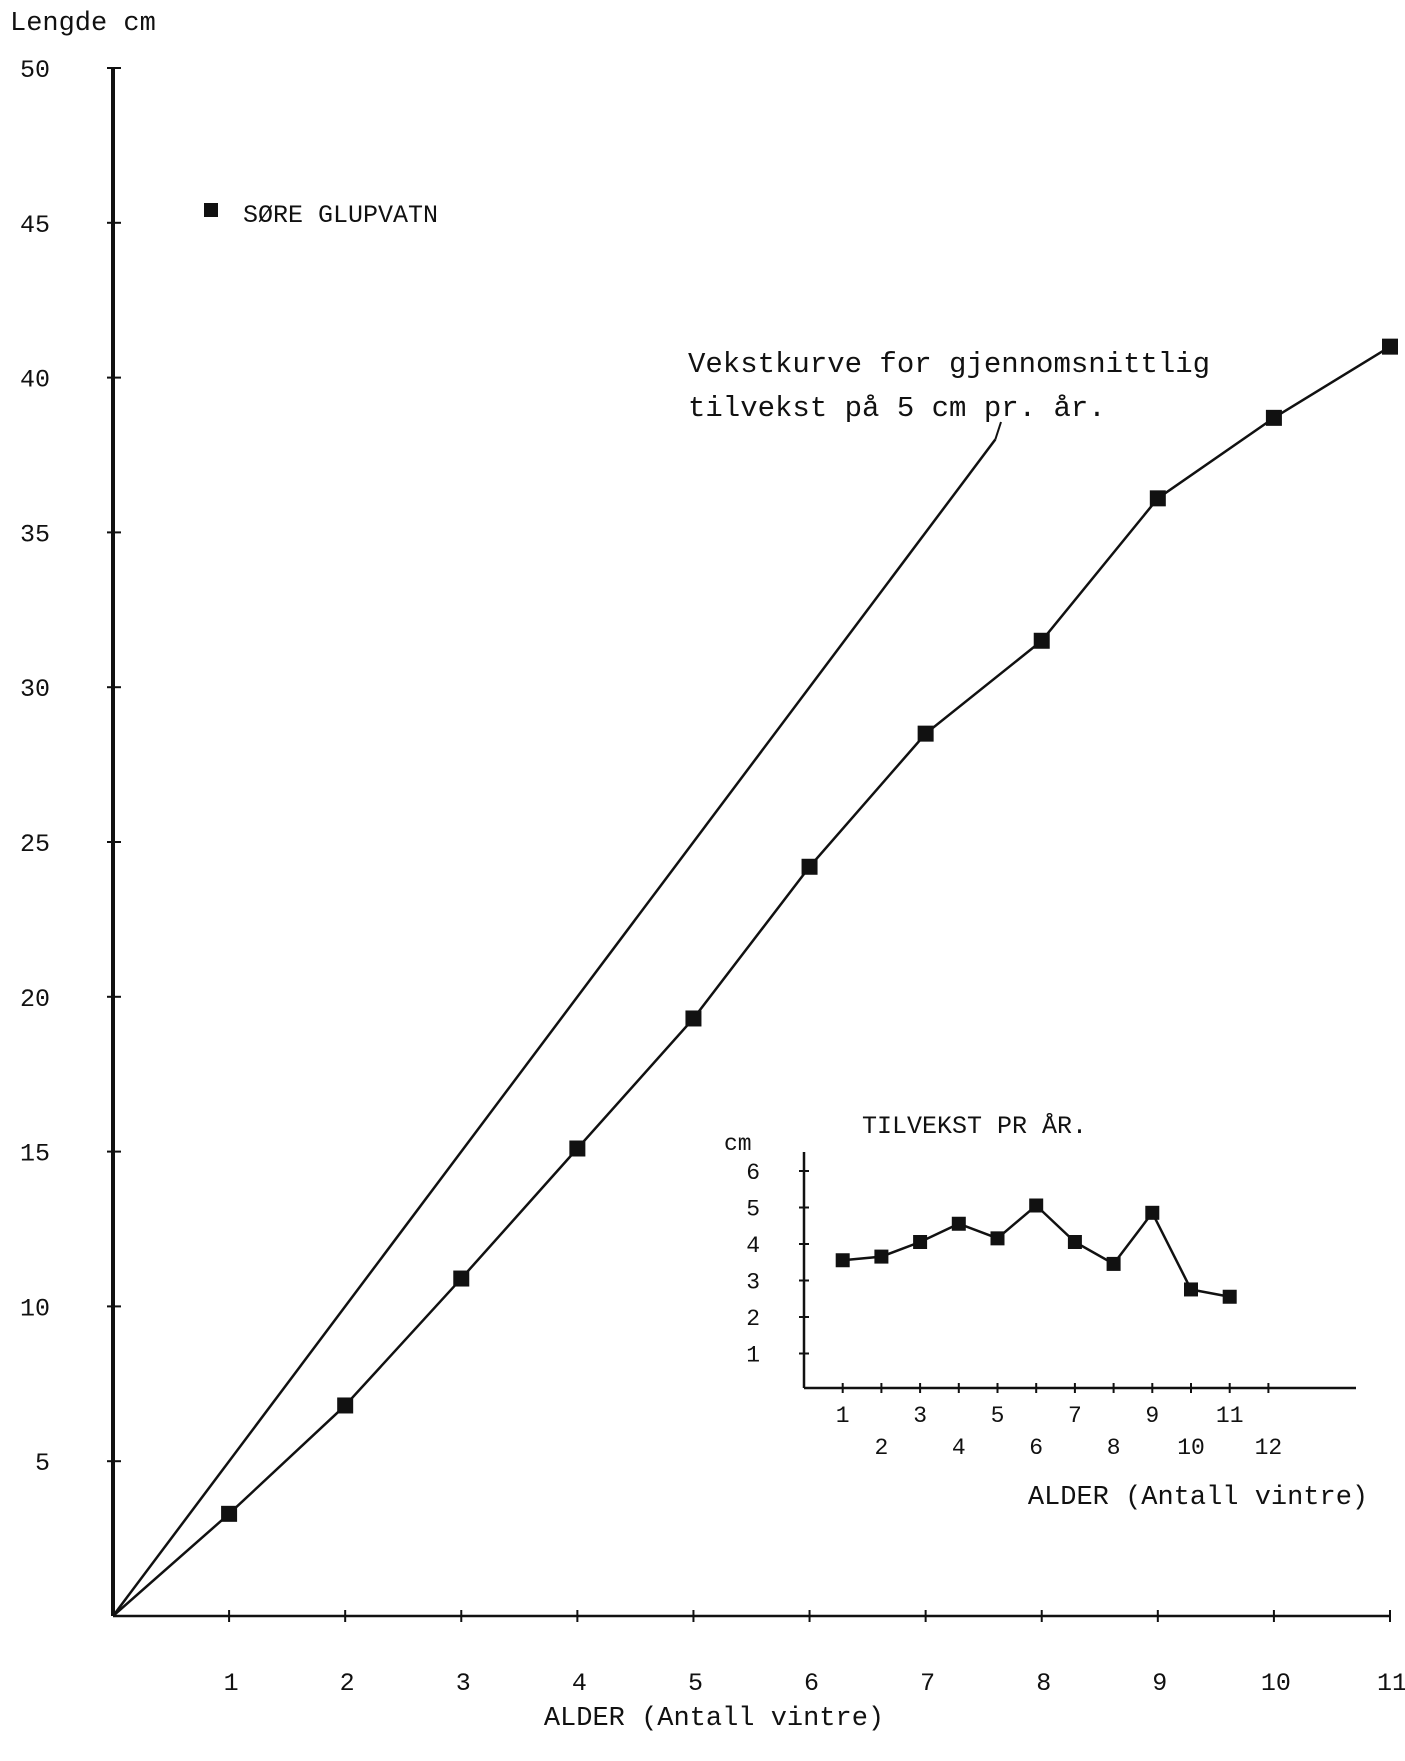 This screenshot has height=1761, width=1405. Describe the element at coordinates (998, 1416) in the screenshot. I see `inset-x-tick-label: 5` at that location.